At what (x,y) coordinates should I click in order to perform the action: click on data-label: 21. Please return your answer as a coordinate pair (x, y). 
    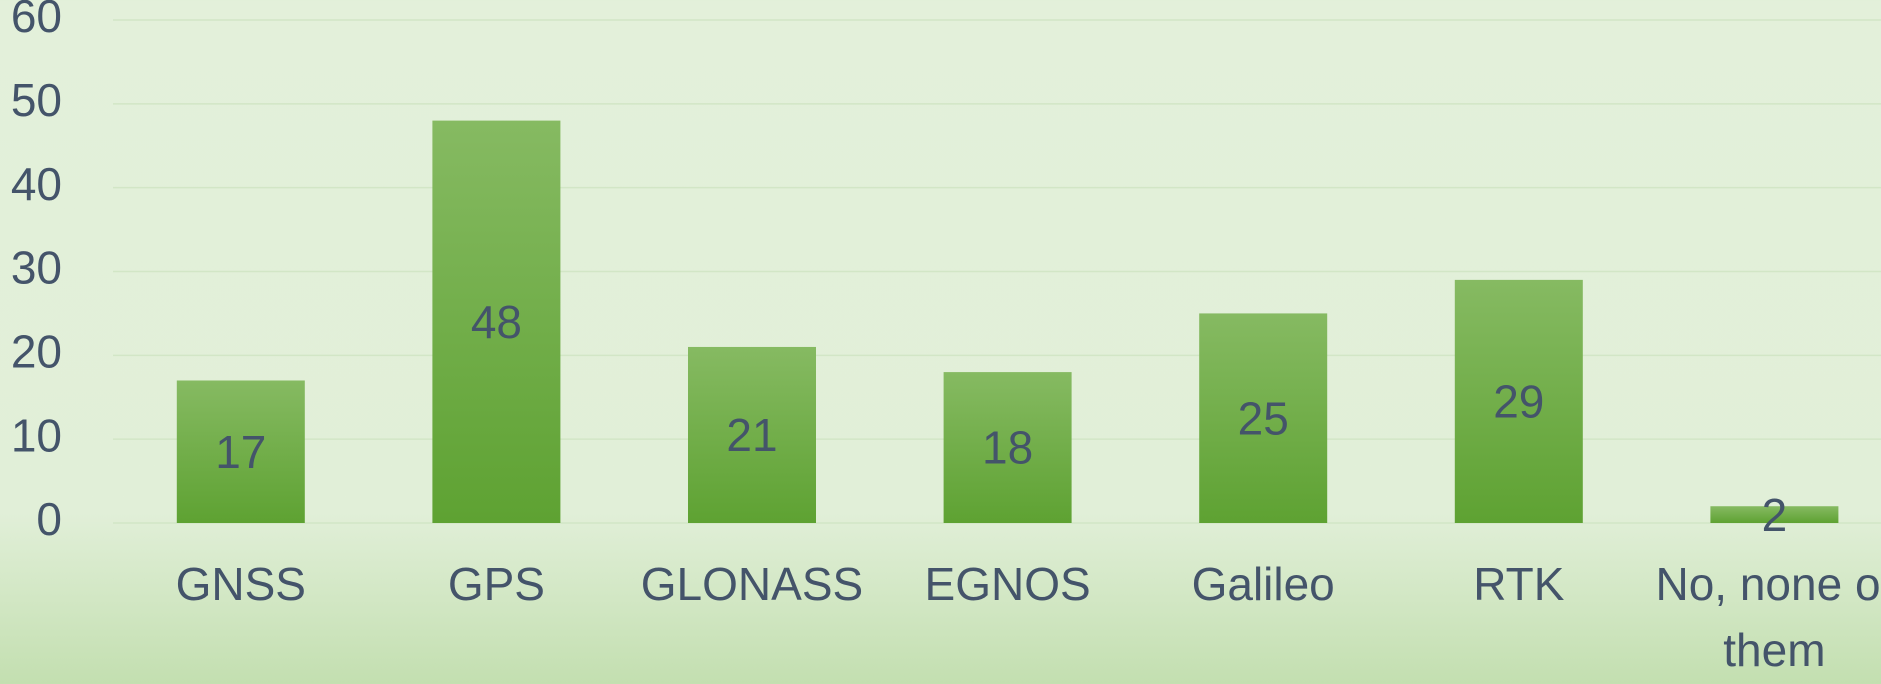
    Looking at the image, I should click on (751, 435).